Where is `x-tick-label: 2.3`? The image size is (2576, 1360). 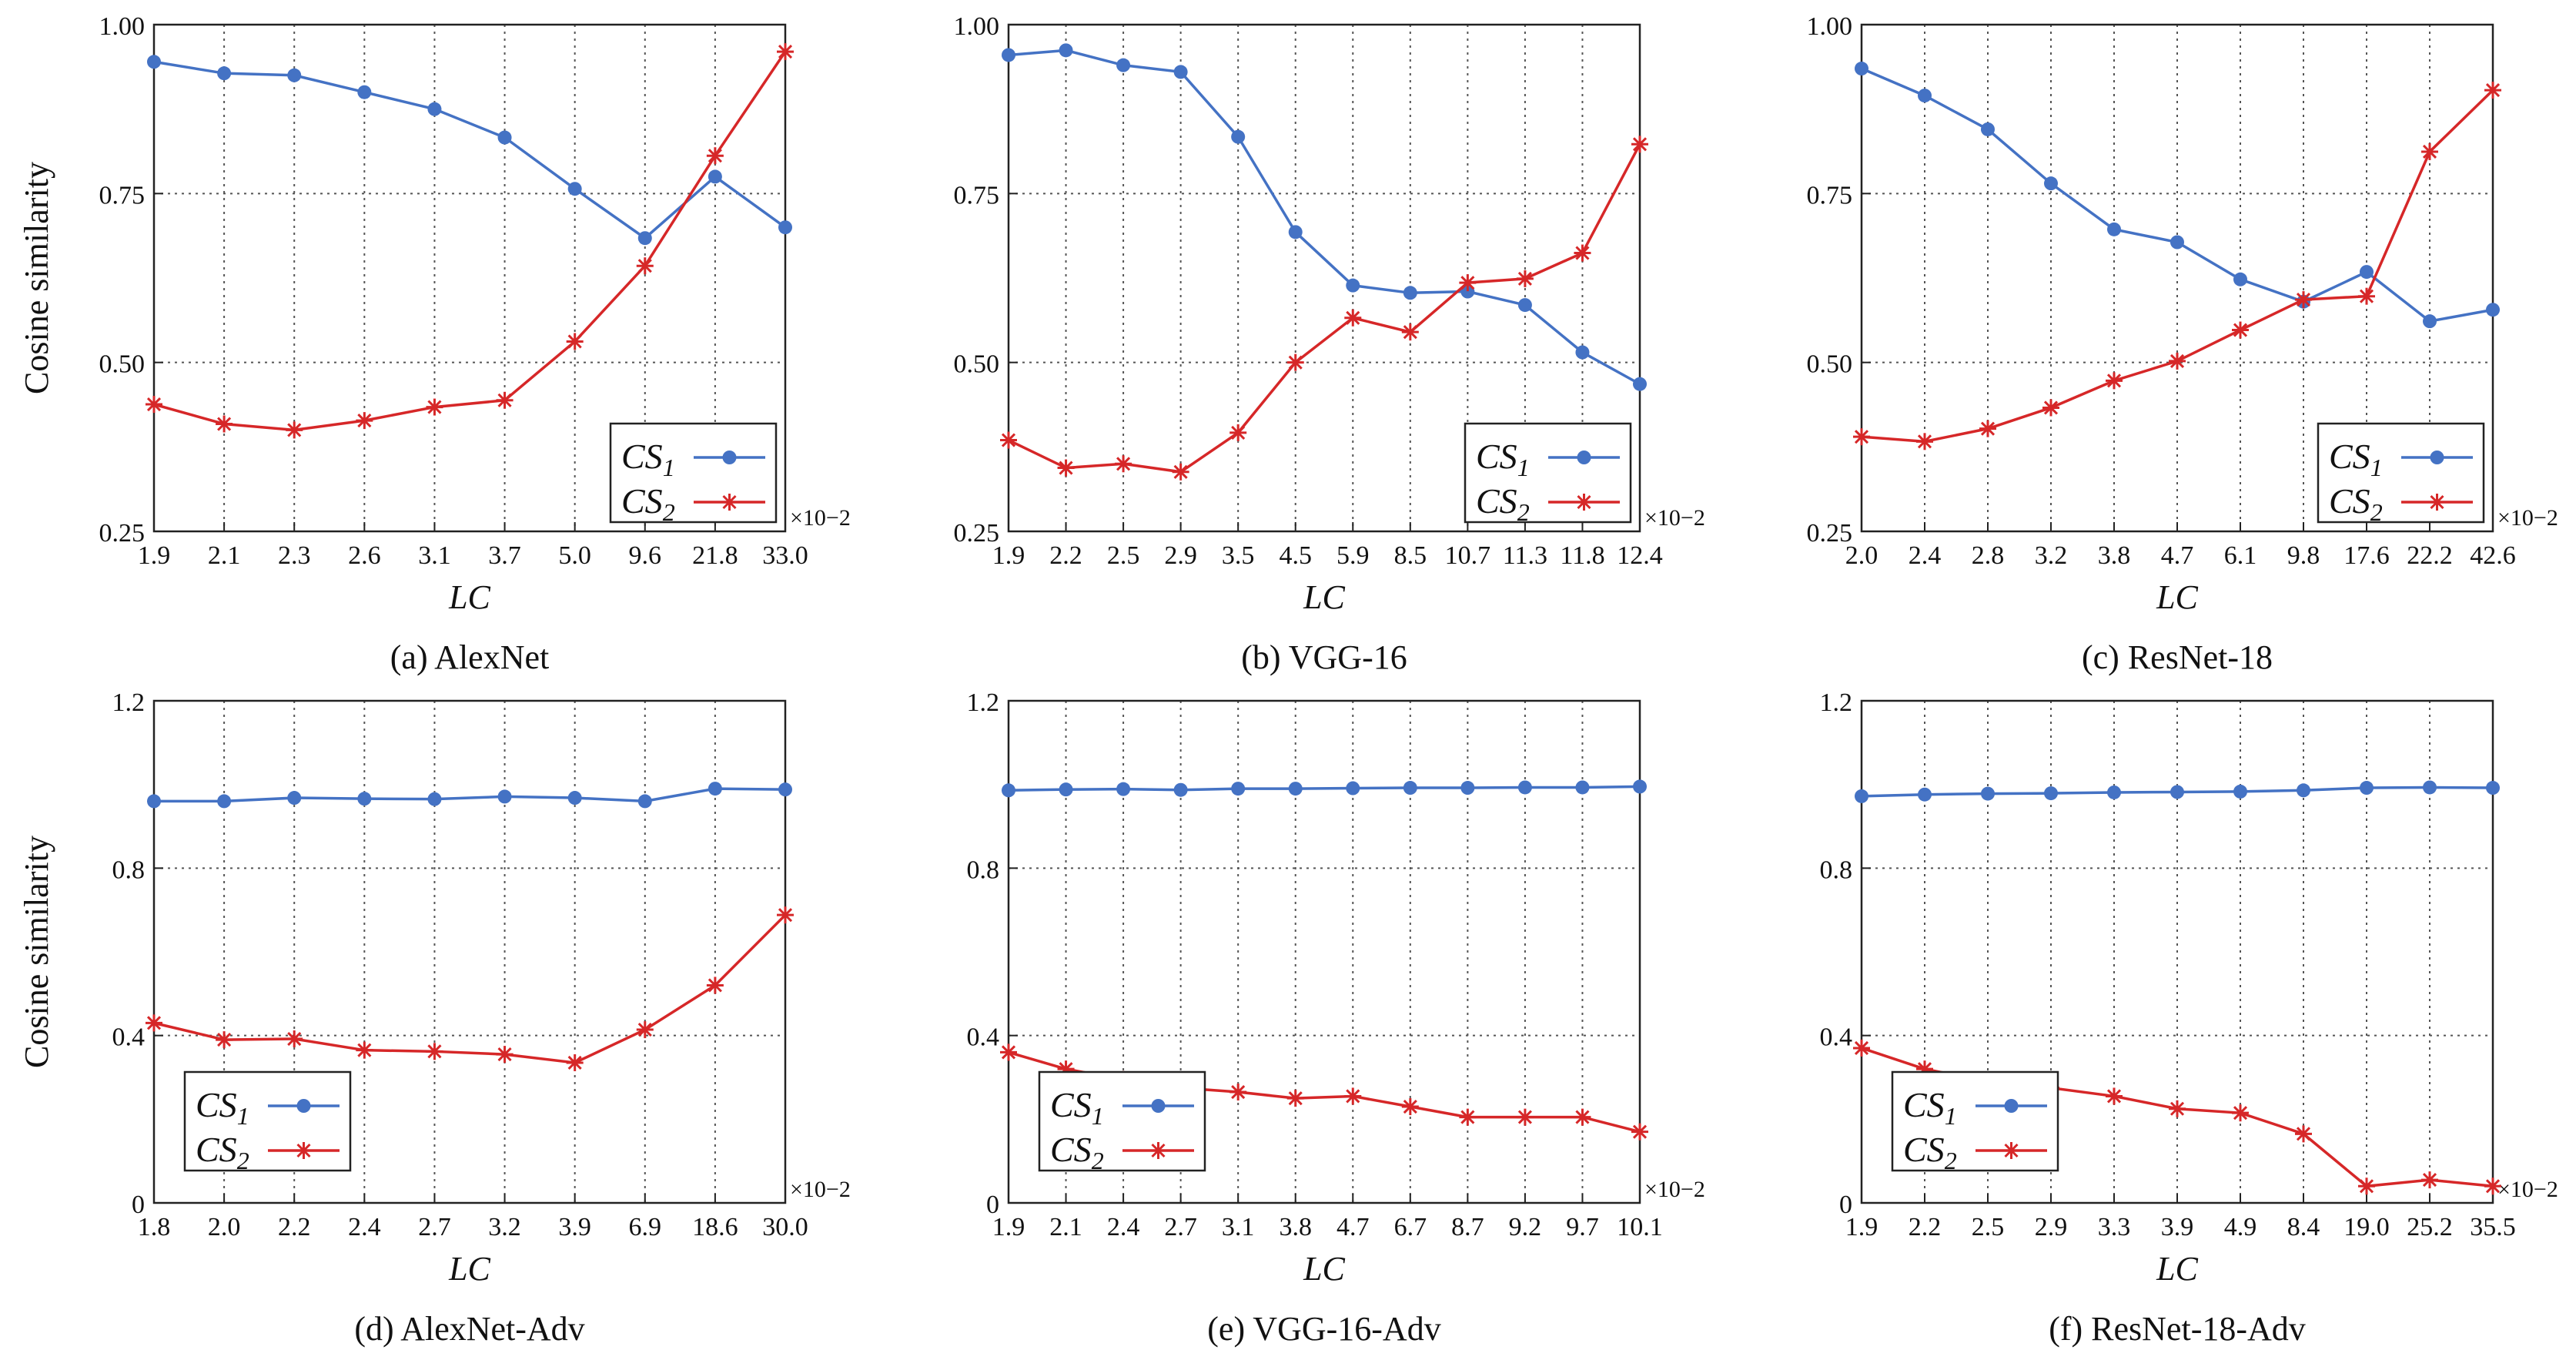
x-tick-label: 2.3 is located at coordinates (295, 555).